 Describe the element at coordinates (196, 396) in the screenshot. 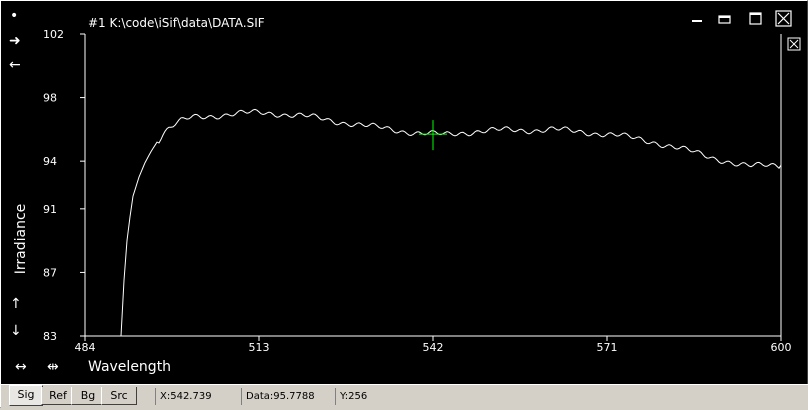

I see `status-x: X:542.739` at that location.